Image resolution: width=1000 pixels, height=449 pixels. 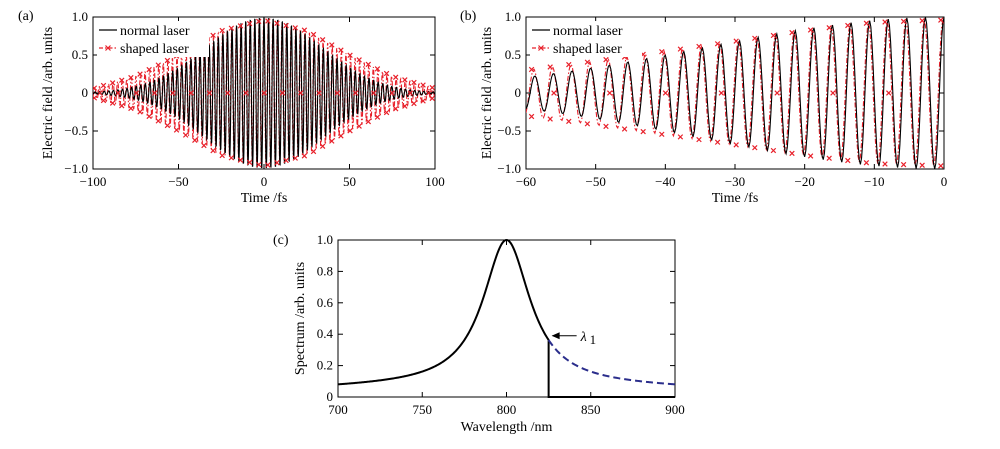 I want to click on series-normal-laser-line, so click(x=264, y=93).